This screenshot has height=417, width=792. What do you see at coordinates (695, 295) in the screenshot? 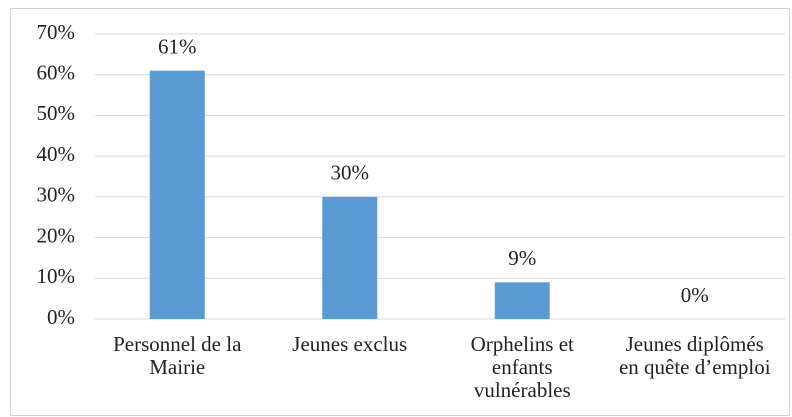
I see `data-label: 0%` at bounding box center [695, 295].